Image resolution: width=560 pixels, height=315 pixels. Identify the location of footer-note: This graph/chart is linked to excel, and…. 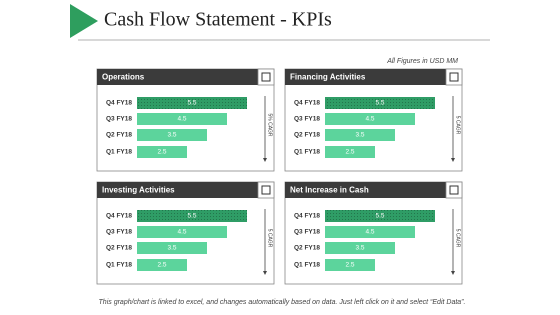
(282, 302).